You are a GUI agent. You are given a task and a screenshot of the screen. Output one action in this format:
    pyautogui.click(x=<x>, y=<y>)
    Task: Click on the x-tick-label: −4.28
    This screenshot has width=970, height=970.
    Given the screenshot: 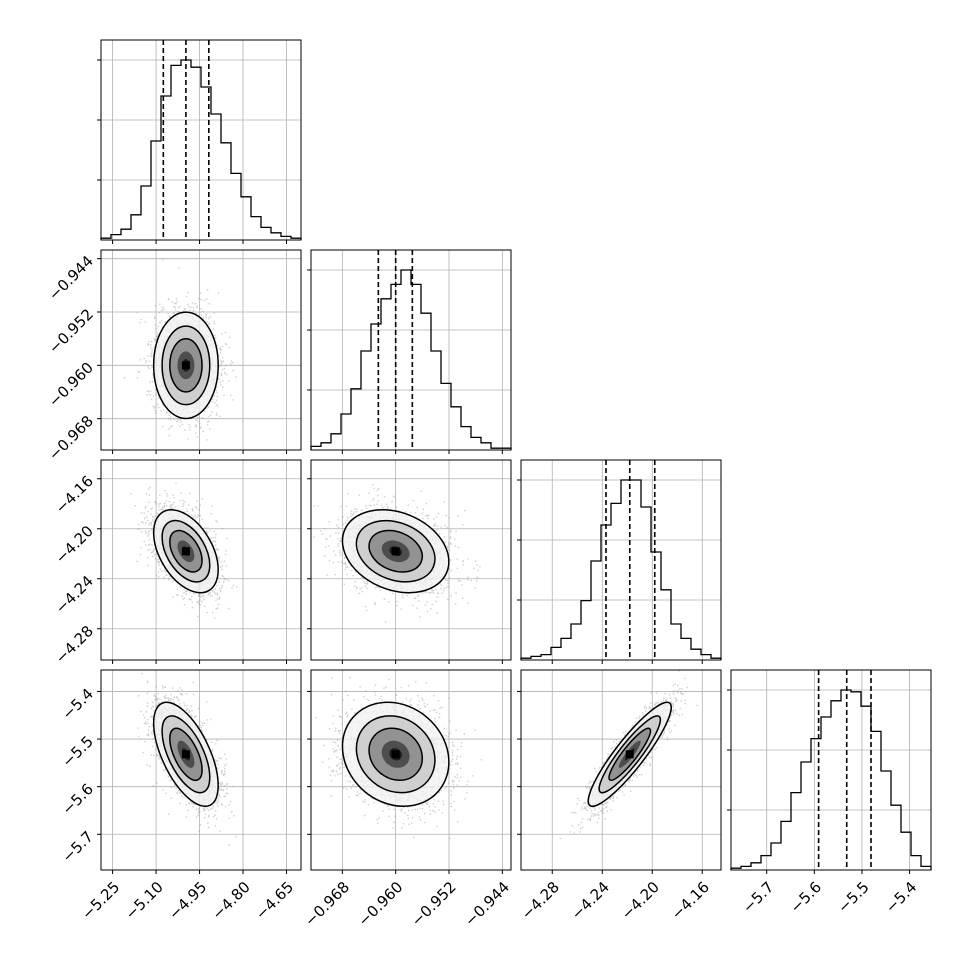 What is the action you would take?
    pyautogui.click(x=540, y=900)
    